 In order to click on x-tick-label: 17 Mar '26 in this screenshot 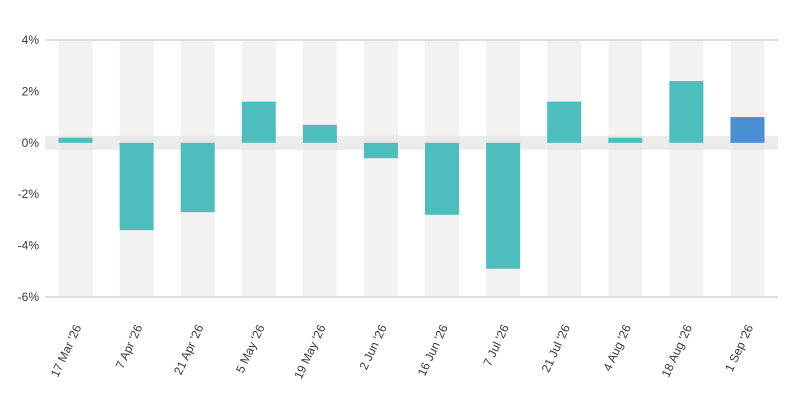, I will do `click(66, 350)`.